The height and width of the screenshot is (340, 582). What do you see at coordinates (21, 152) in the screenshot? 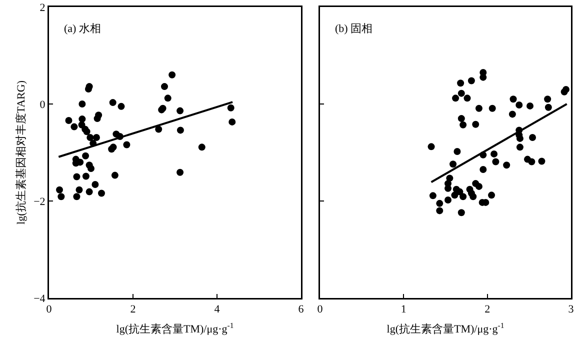
I see `y-axis-title: lg(抗生素基因相对丰度TARG)` at bounding box center [21, 152].